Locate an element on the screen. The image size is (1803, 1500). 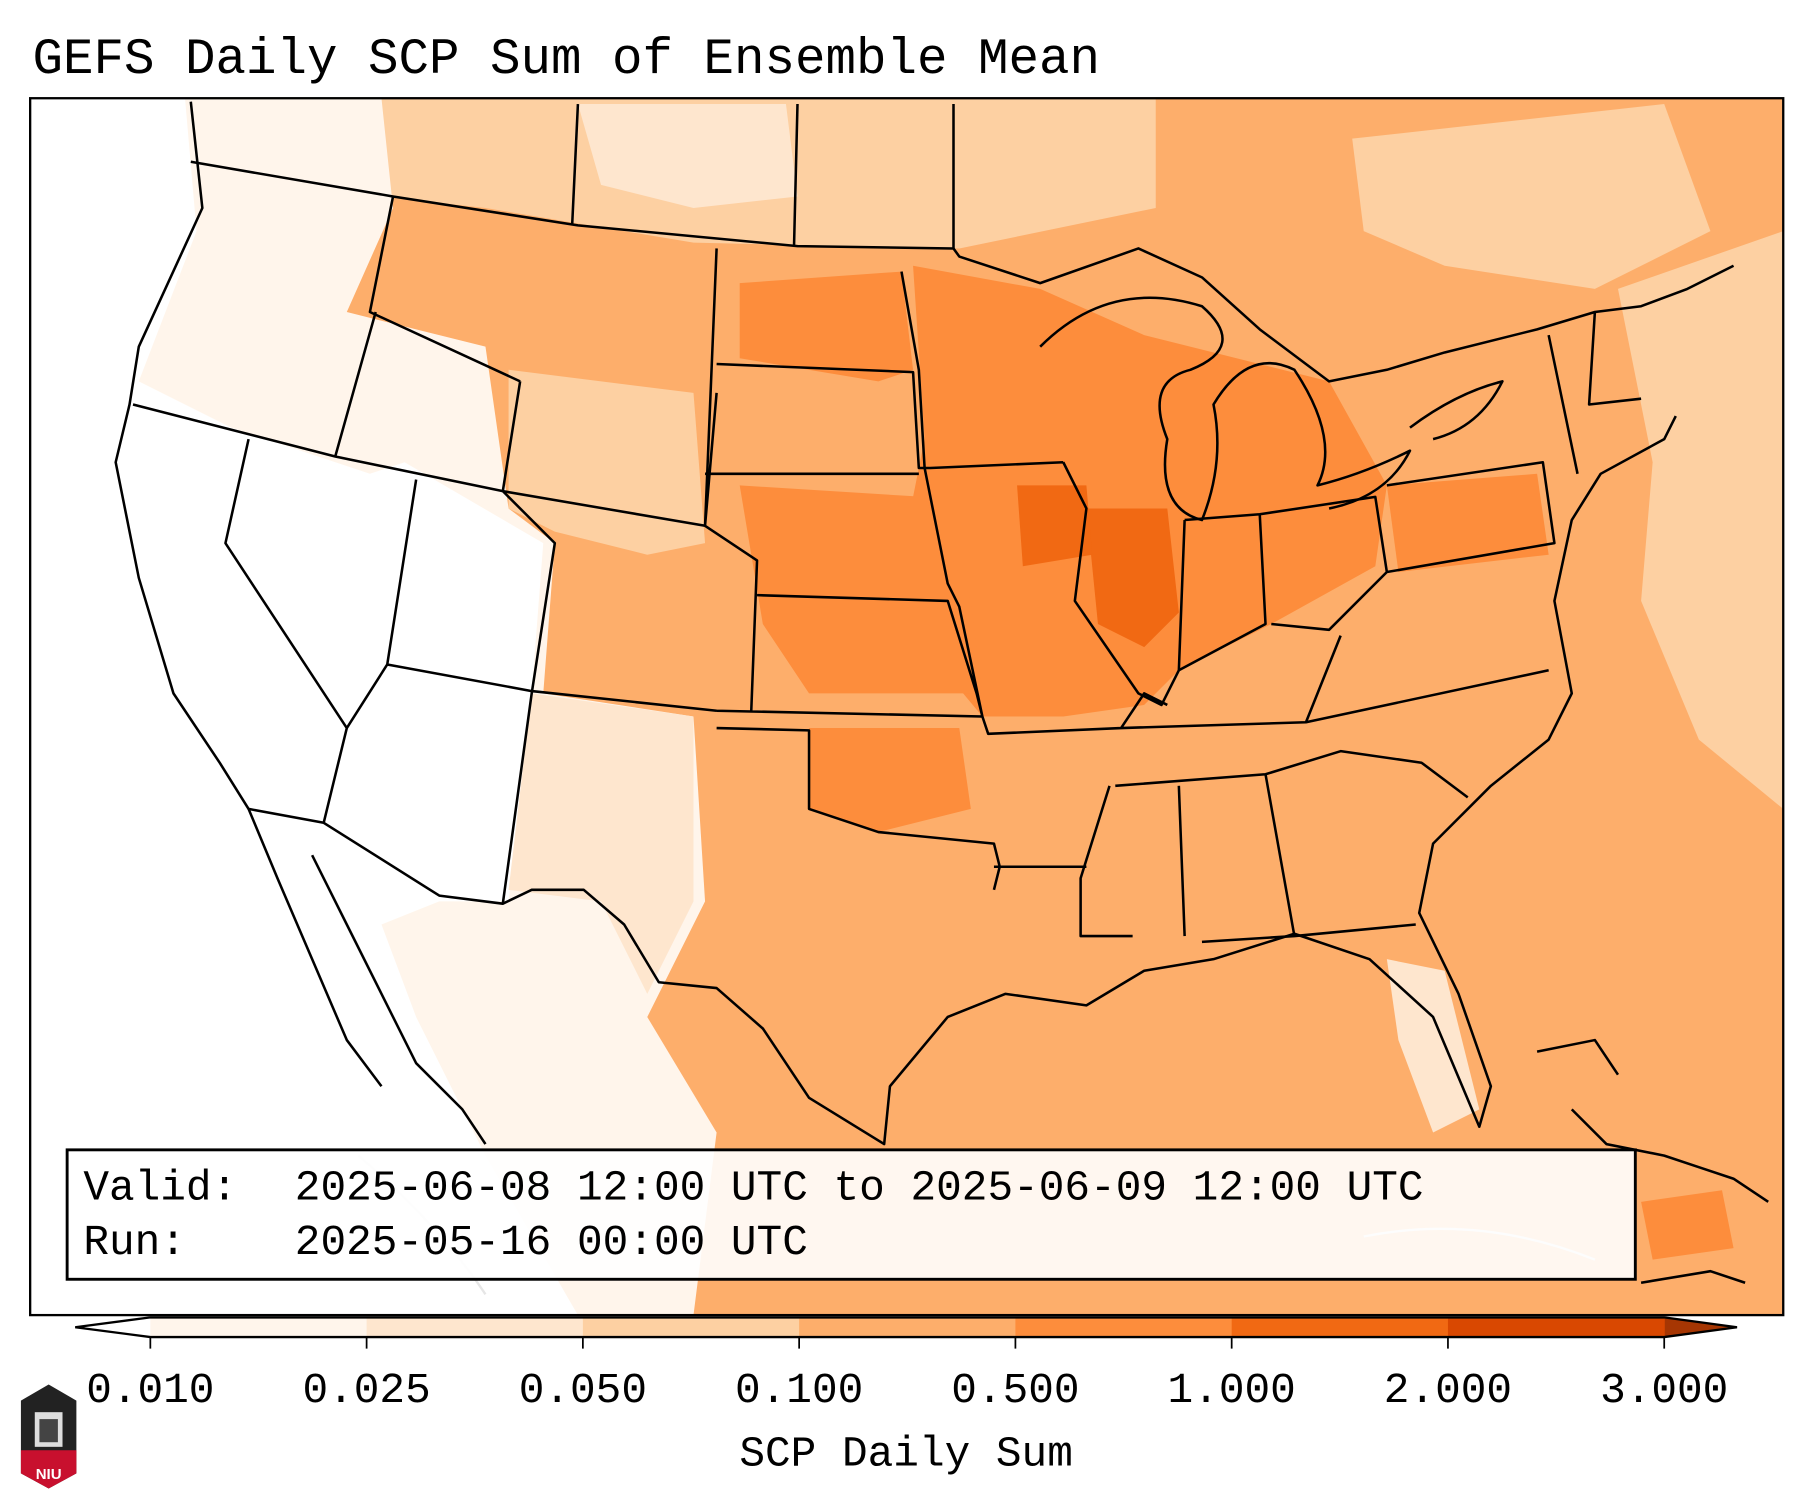
colorbar: 0.010 0.025 0.050 0.100 0.500 1.000 2.000 3.000 is located at coordinates (906, 1365).